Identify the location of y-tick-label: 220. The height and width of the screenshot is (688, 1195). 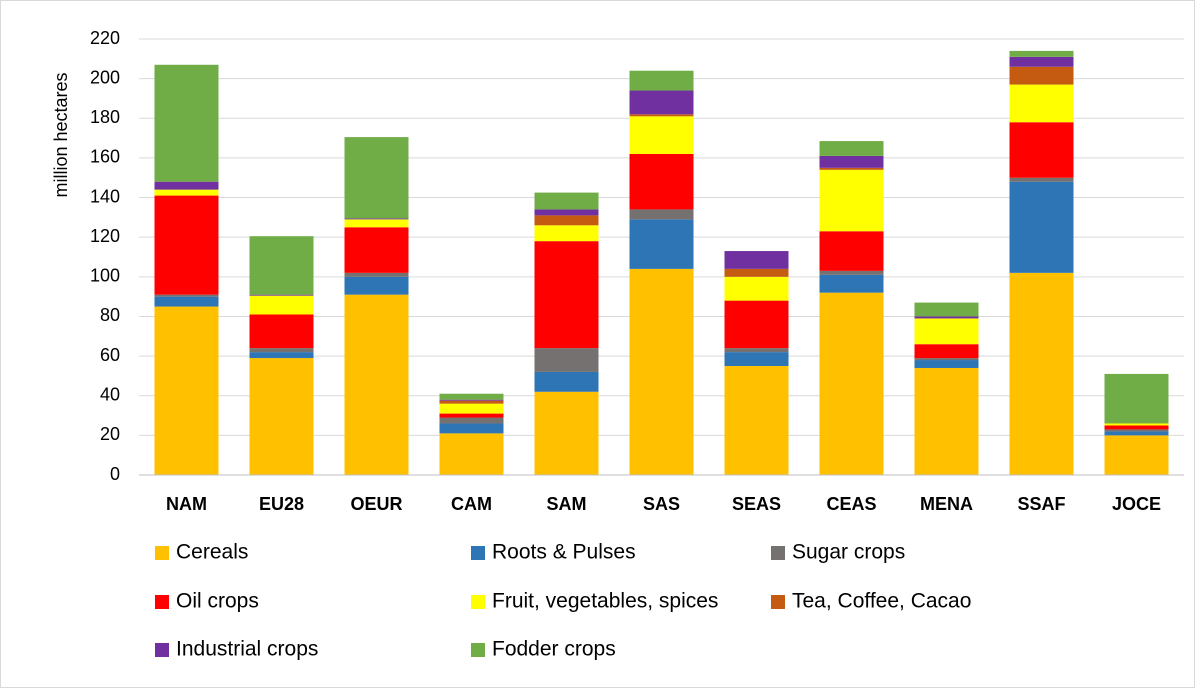
(105, 38).